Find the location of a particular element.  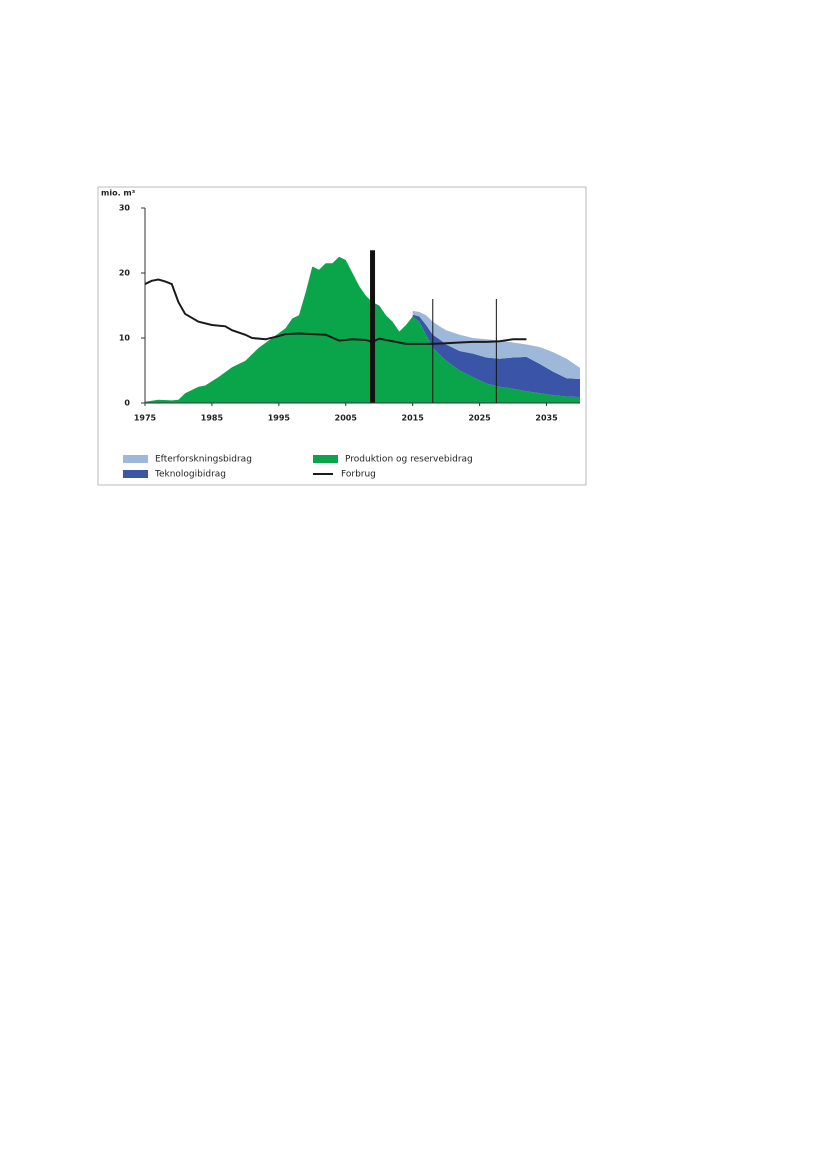

y-axis-label: mio. m³ is located at coordinates (118, 193).